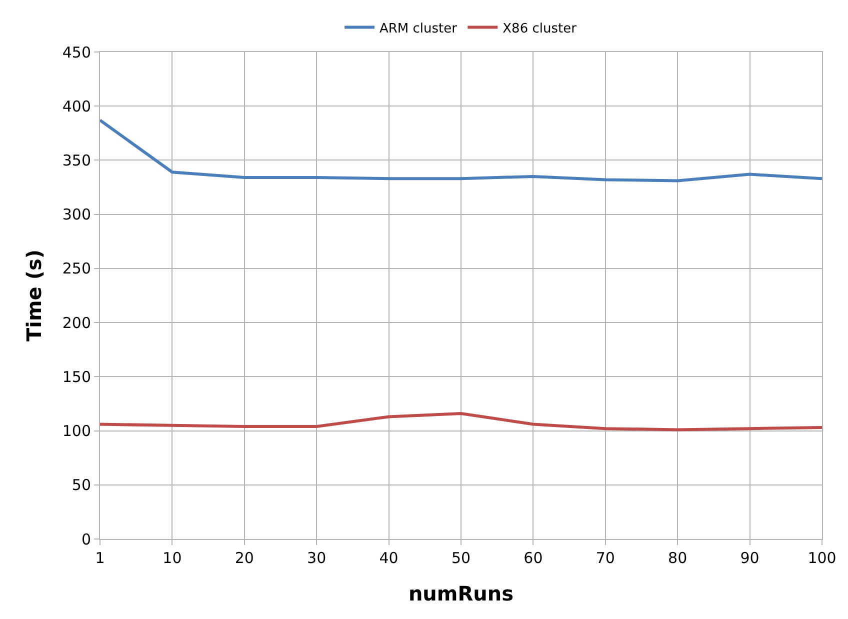  Describe the element at coordinates (461, 594) in the screenshot. I see `x-axis-title: numRuns` at that location.